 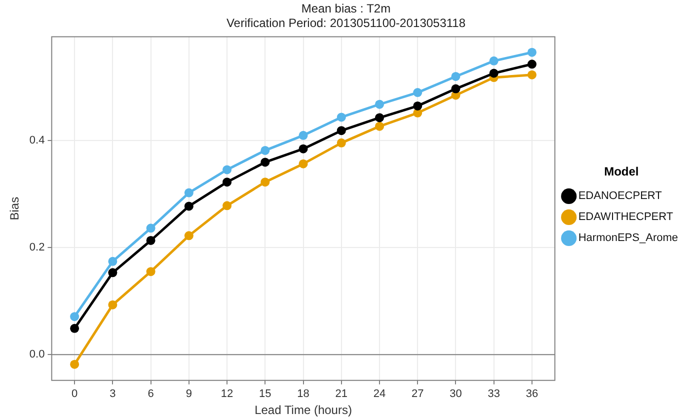 What do you see at coordinates (75, 394) in the screenshot?
I see `x-tick-label: 0` at bounding box center [75, 394].